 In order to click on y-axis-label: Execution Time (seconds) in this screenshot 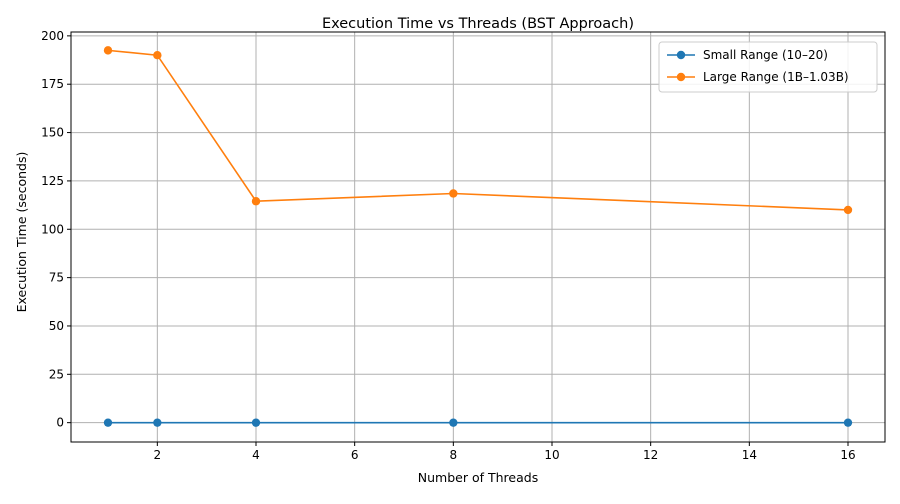, I will do `click(21, 232)`.